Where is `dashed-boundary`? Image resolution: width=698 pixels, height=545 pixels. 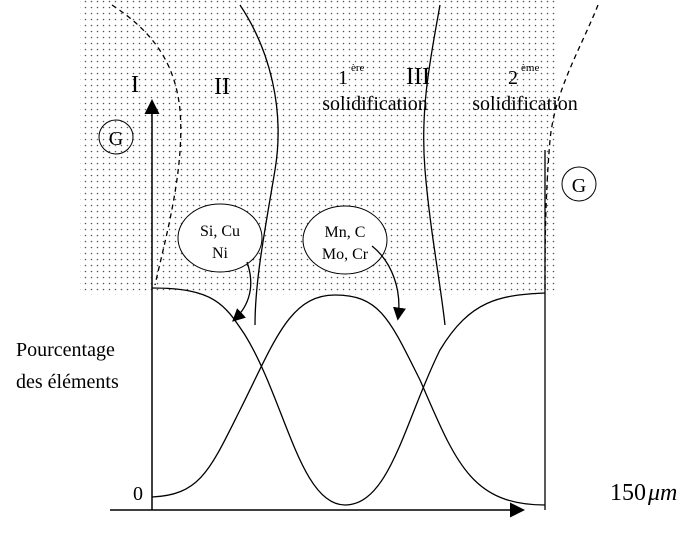
dashed-boundary is located at coordinates (146, 145).